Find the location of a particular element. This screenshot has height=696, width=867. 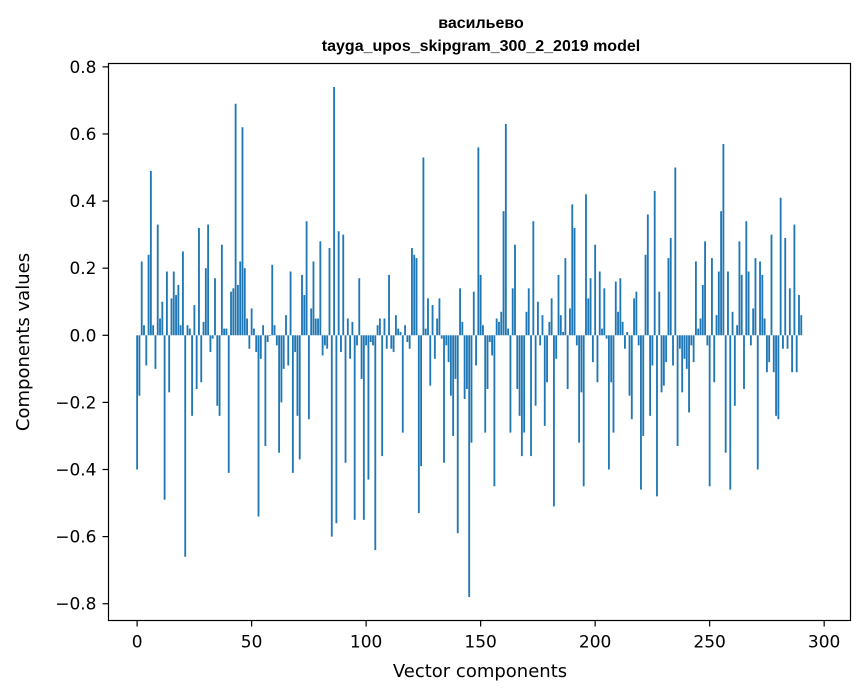

y-tick-label-5: 0.2 is located at coordinates (82, 269).